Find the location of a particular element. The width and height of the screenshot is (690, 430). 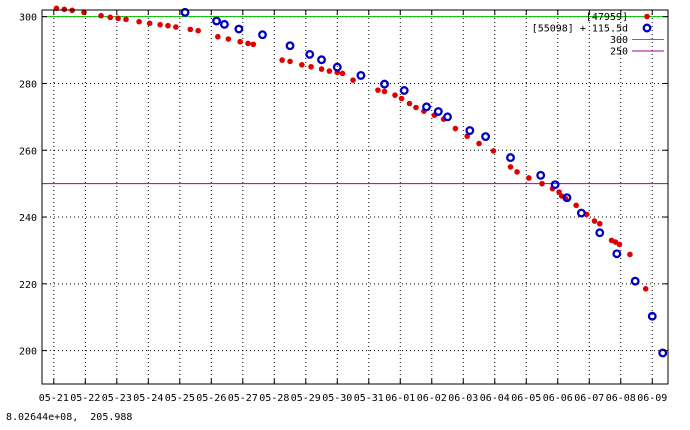

legend-label: [47959] is located at coordinates (607, 17).